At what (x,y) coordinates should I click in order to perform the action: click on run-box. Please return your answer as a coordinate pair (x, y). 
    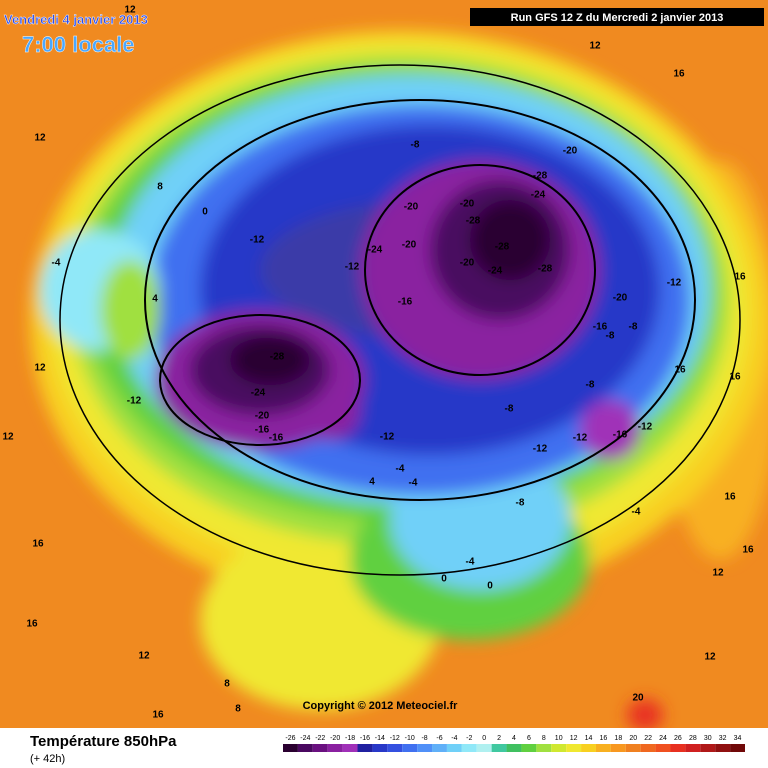
    Looking at the image, I should click on (617, 17).